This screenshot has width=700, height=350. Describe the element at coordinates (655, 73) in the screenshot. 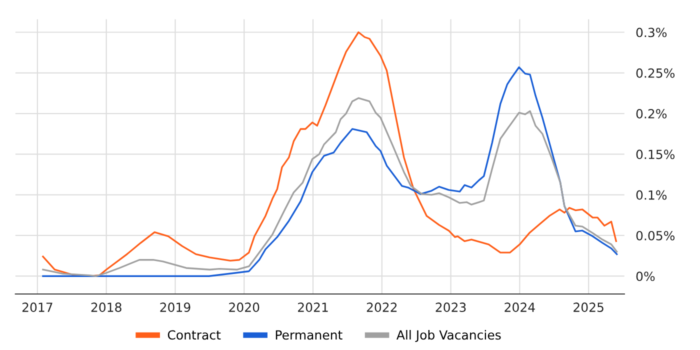

I see `y-tick-label: 0.25%` at that location.